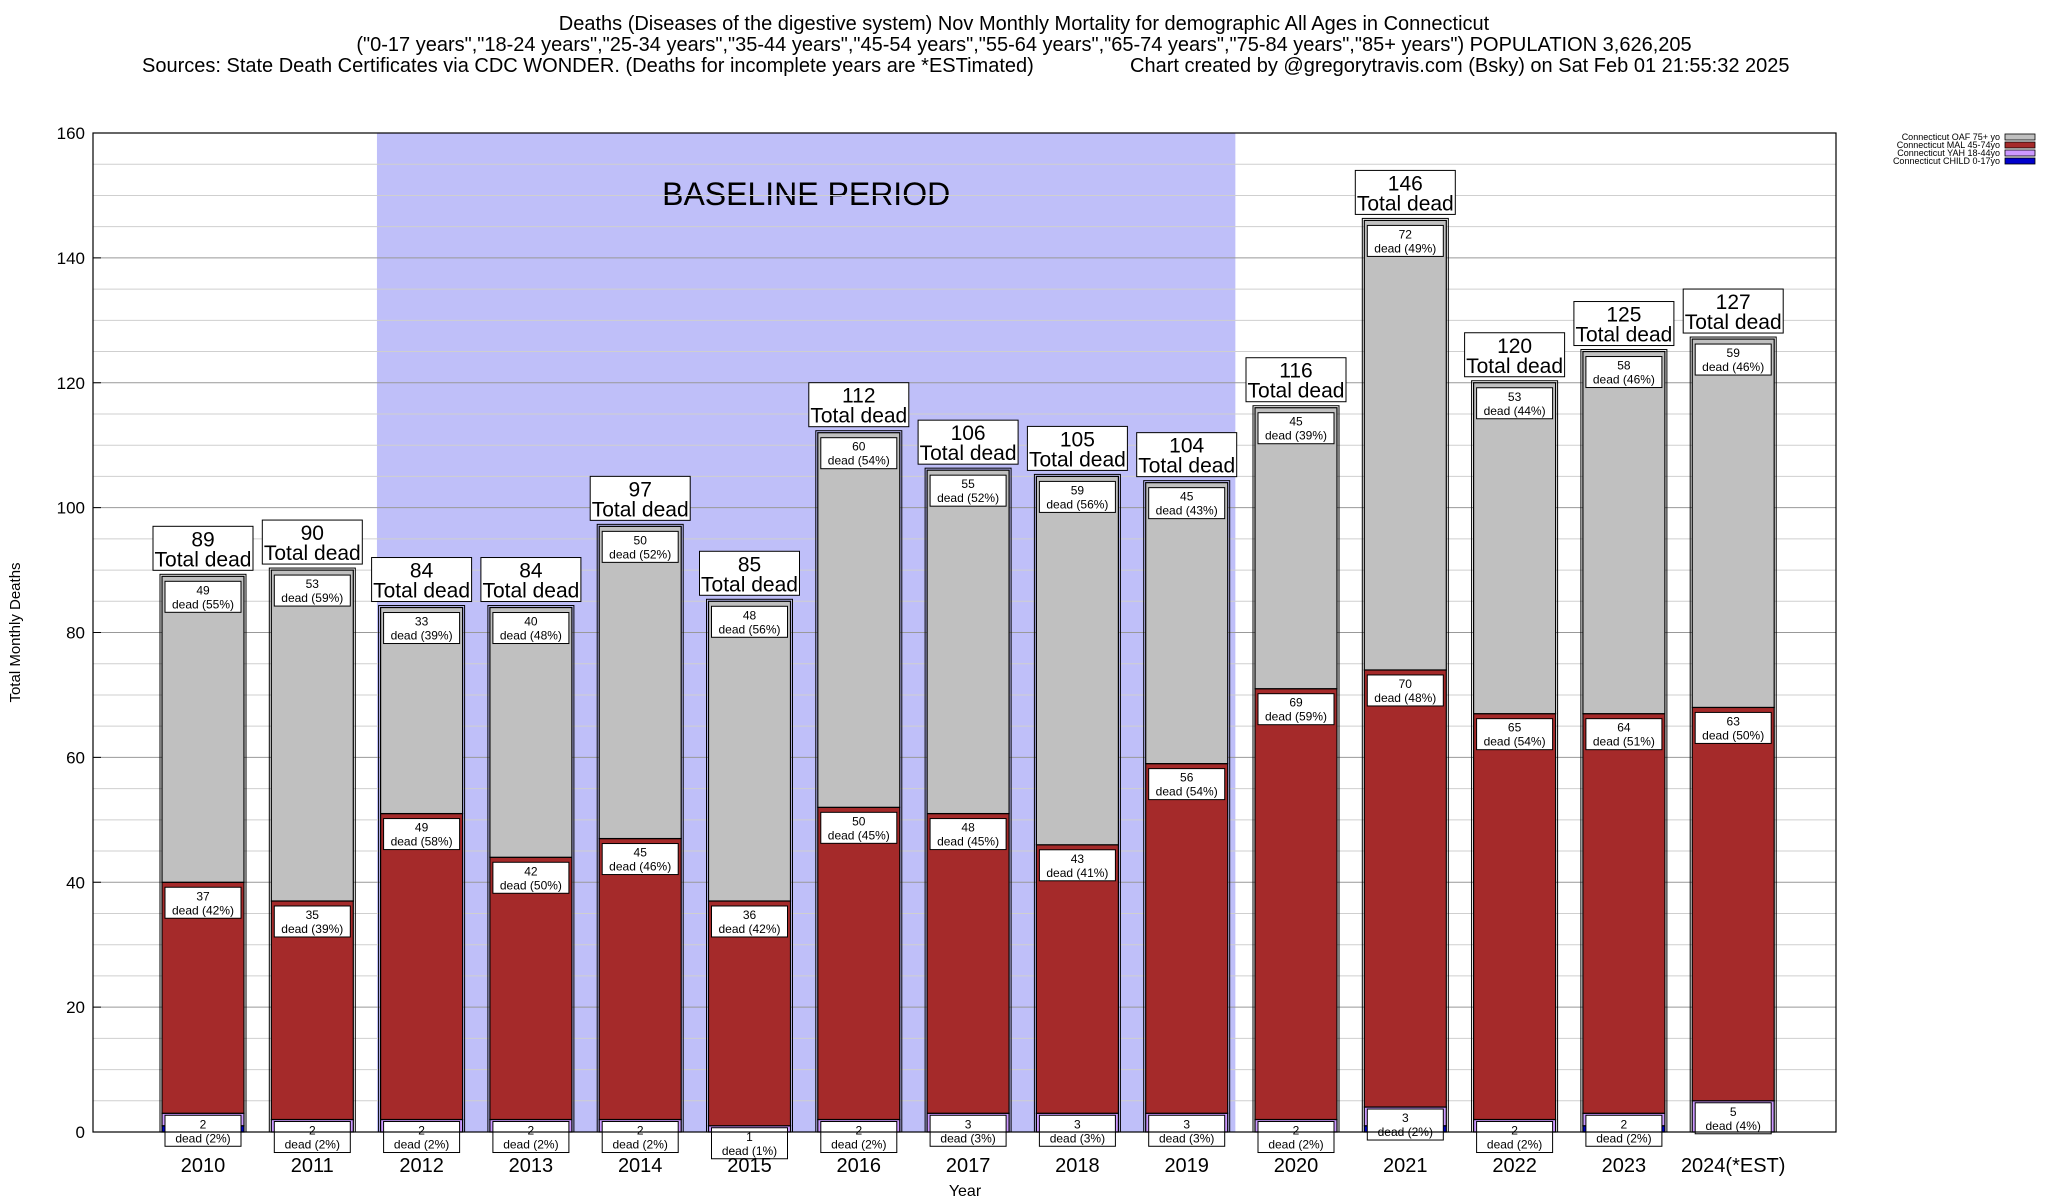  Describe the element at coordinates (1187, 511) in the screenshot. I see `data-label-oaf: dead (43%)` at that location.